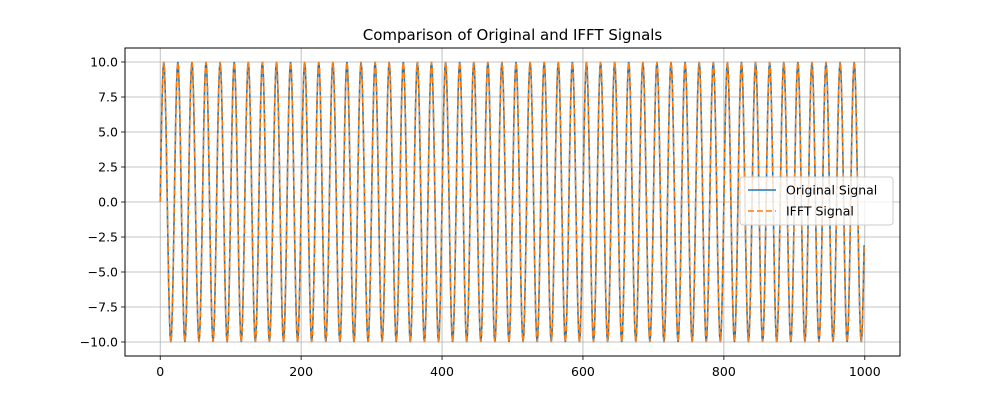 Image resolution: width=1000 pixels, height=400 pixels. What do you see at coordinates (108, 167) in the screenshot?
I see `y-tick-label: 2.5` at bounding box center [108, 167].